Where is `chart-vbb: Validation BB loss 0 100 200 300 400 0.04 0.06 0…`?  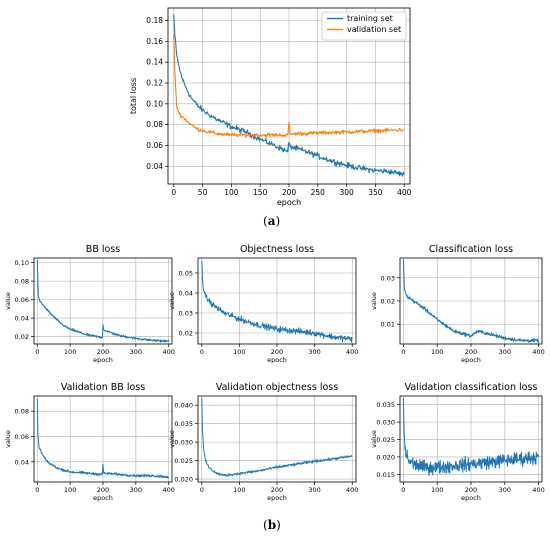
chart-vbb: Validation BB loss 0 100 200 300 400 0.04 0.06 0… is located at coordinates (89, 442).